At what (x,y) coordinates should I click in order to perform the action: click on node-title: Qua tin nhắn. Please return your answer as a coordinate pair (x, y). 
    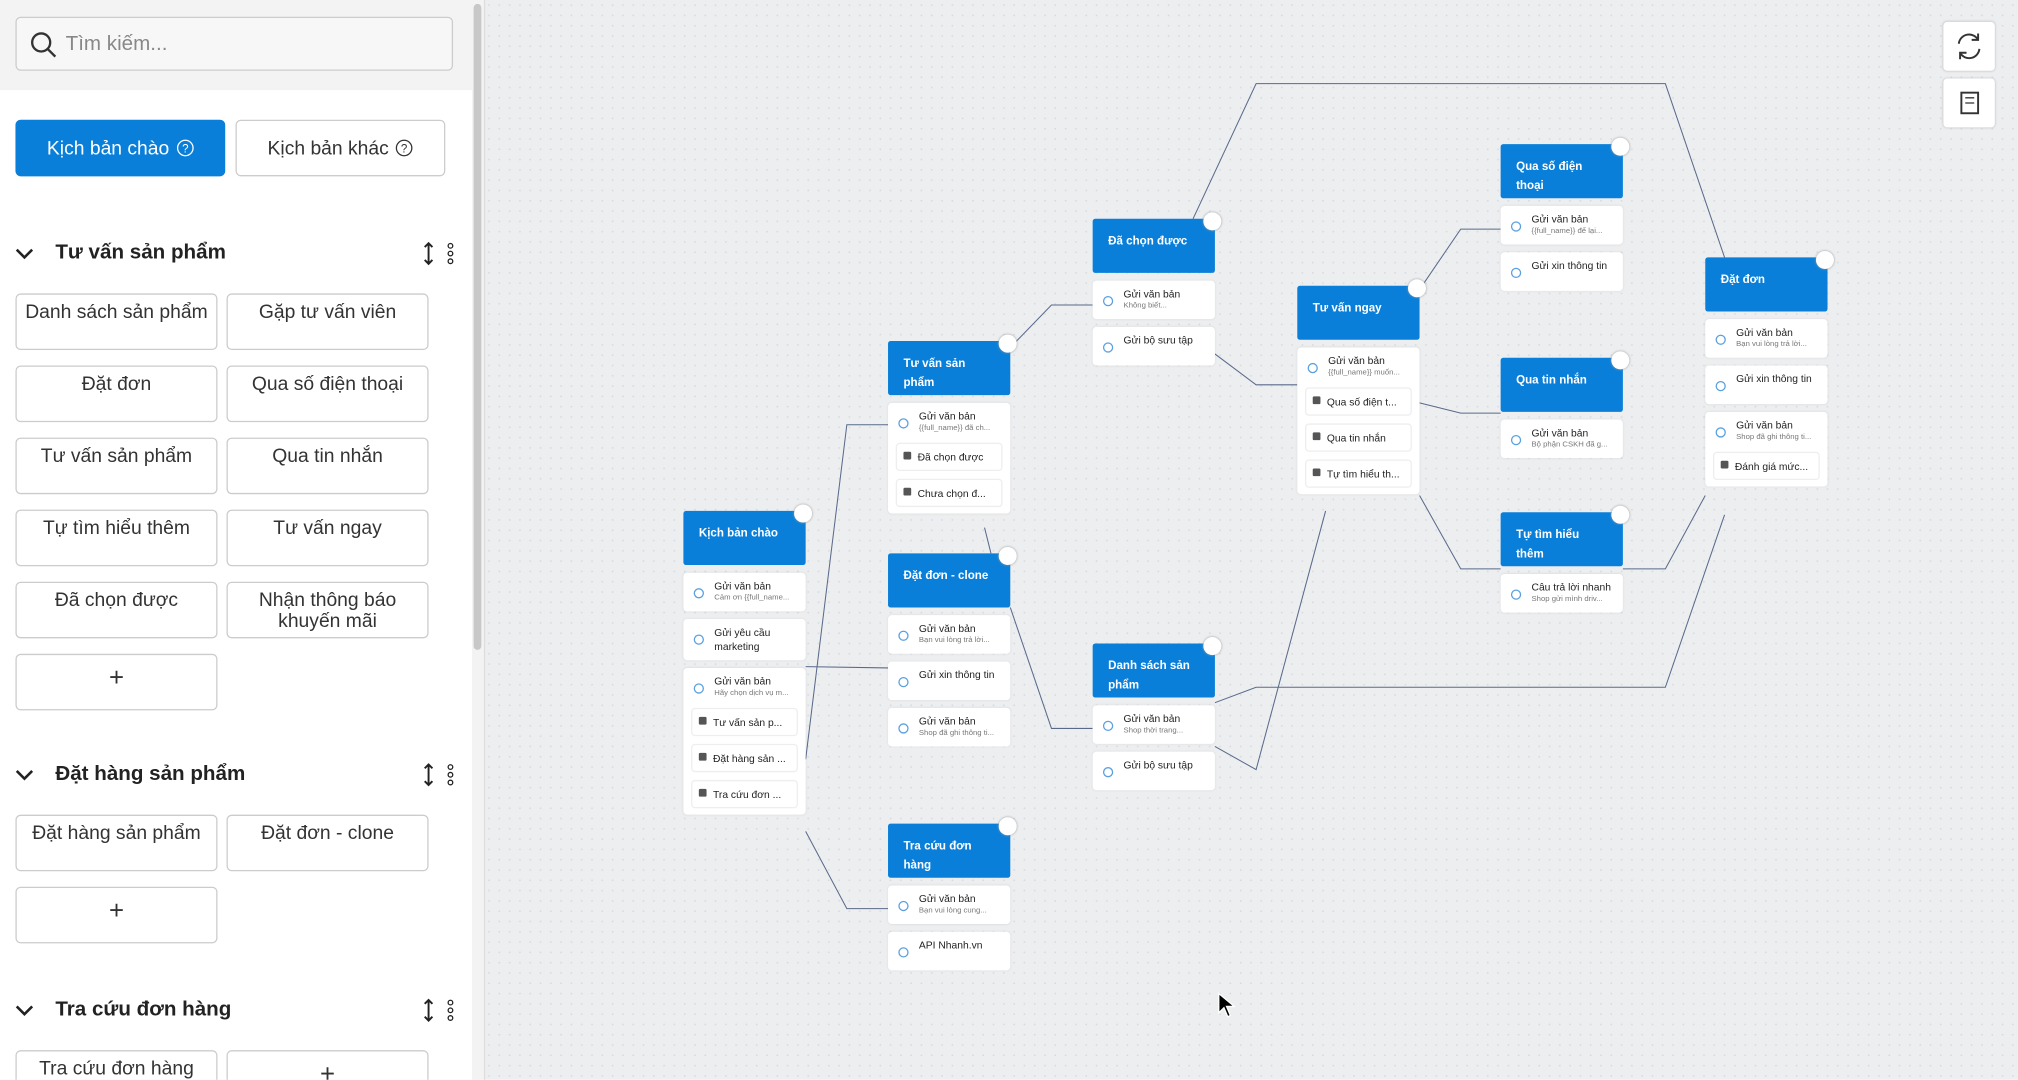
    Looking at the image, I should click on (1551, 380).